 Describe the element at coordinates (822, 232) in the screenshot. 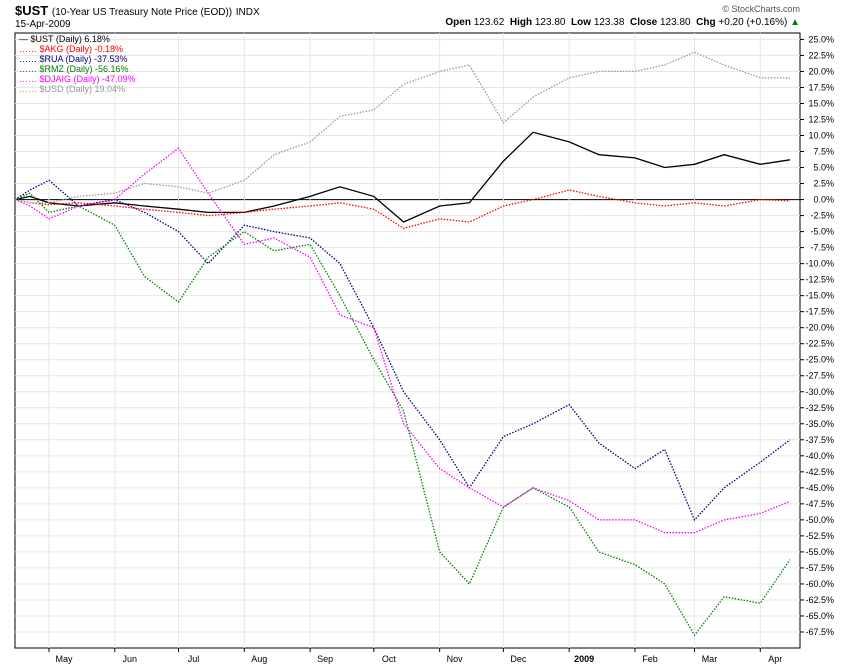

I see `y-tick-label: -5.0%` at that location.